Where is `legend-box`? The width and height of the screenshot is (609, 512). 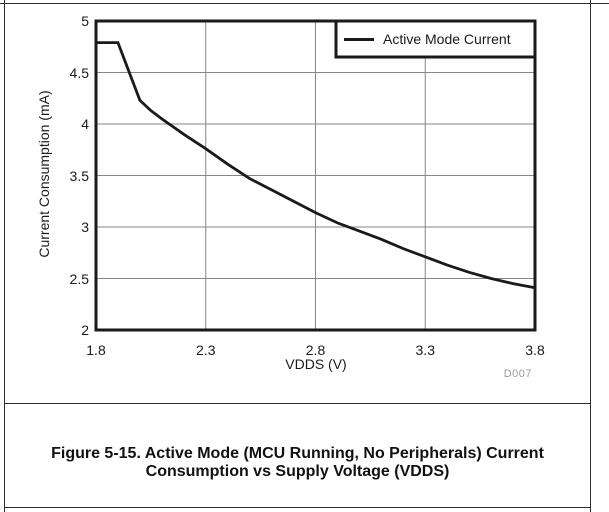
legend-box is located at coordinates (435, 39).